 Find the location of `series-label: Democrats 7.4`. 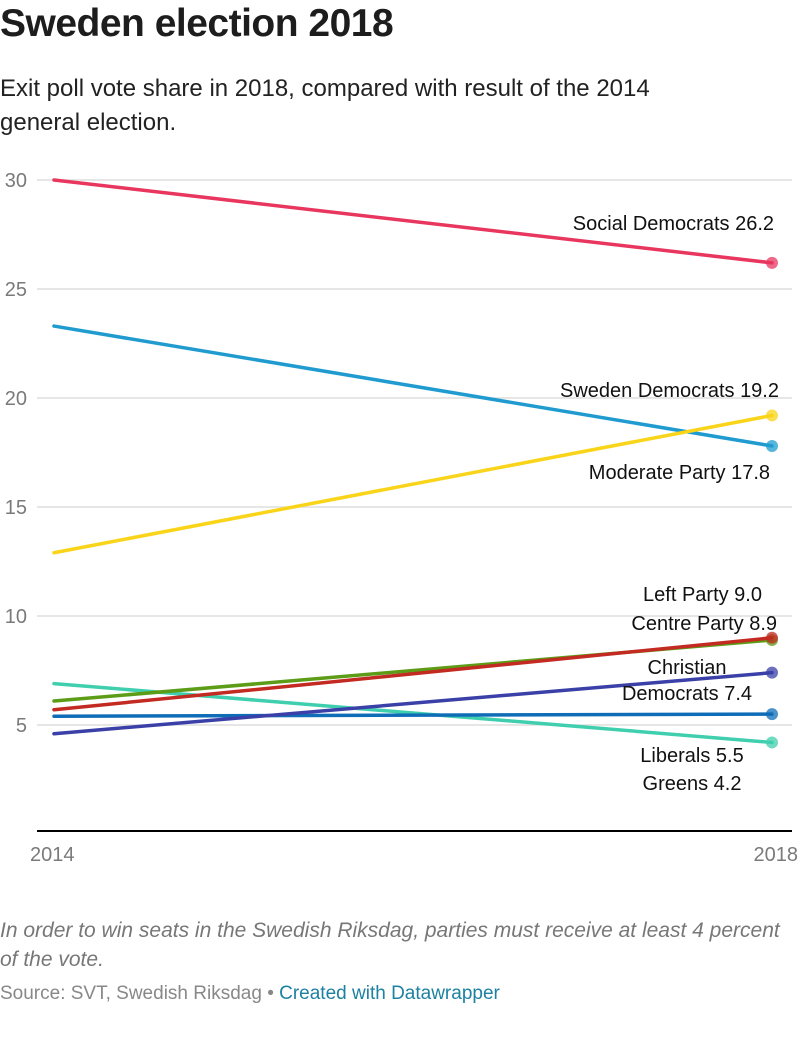

series-label: Democrats 7.4 is located at coordinates (687, 694).